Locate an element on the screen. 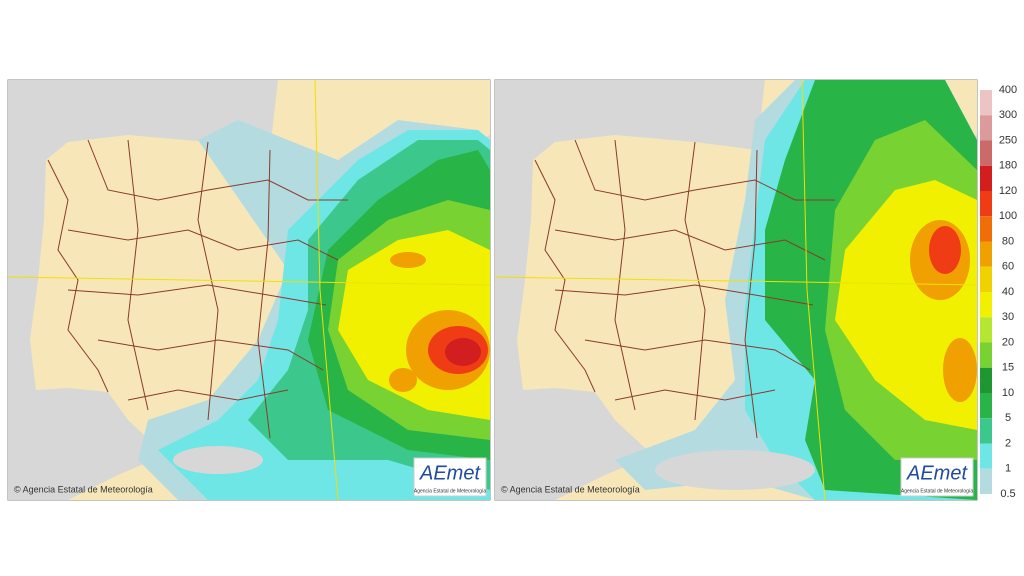  legend-label: 10 is located at coordinates (1008, 393).